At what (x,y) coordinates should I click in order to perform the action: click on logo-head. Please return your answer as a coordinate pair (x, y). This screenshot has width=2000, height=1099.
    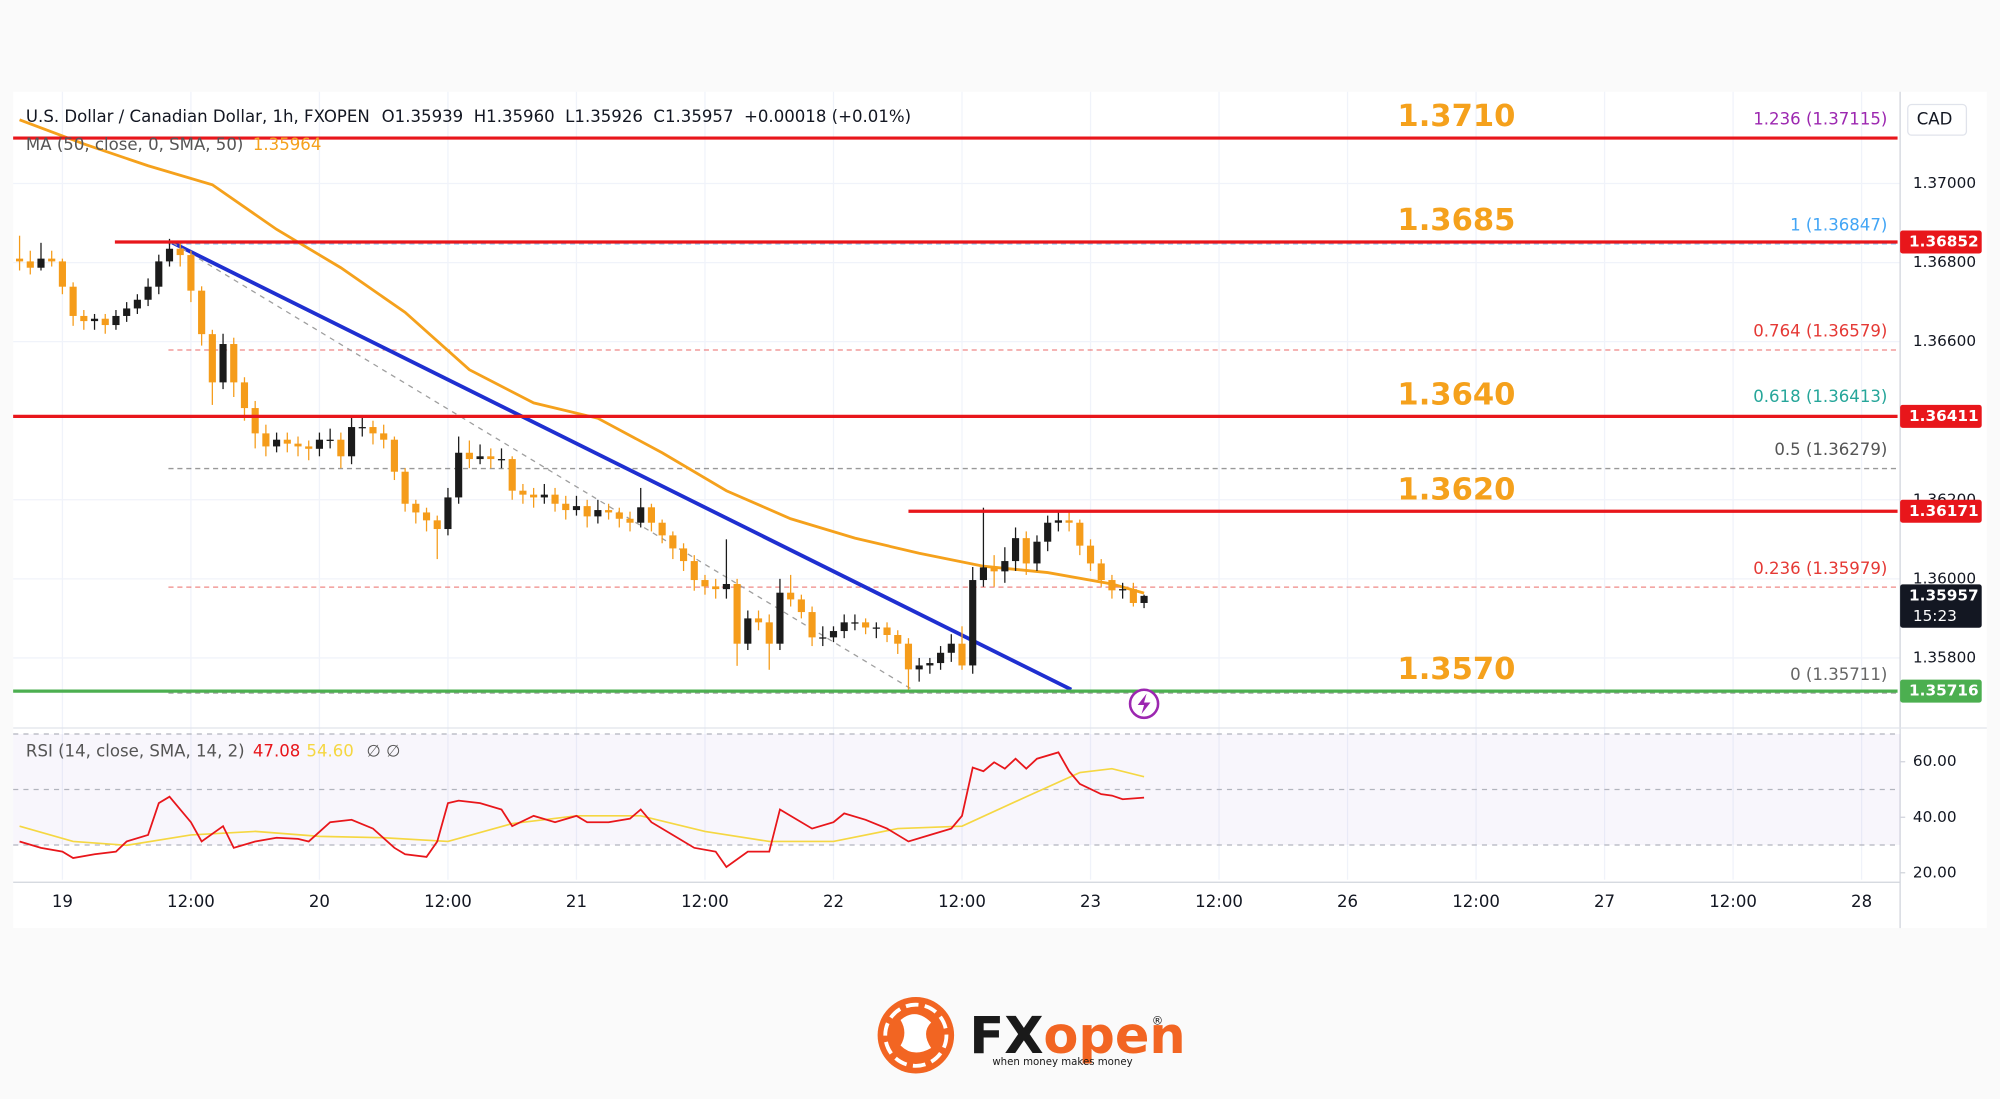
    Looking at the image, I should click on (916, 1033).